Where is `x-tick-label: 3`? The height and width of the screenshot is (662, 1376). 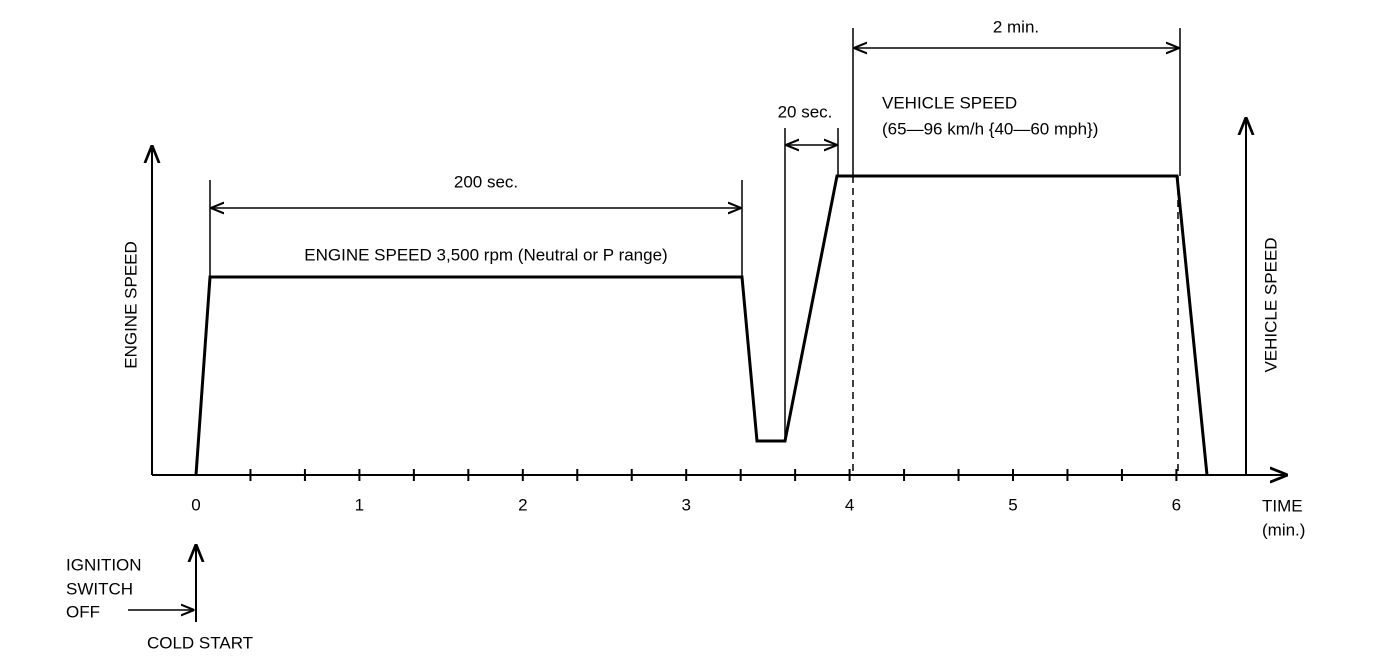
x-tick-label: 3 is located at coordinates (685, 504).